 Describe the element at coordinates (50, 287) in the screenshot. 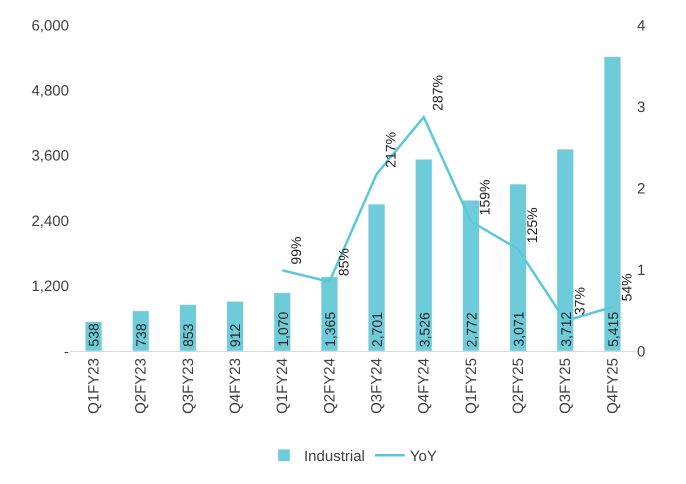

I see `y-tick-label: 1,200` at that location.